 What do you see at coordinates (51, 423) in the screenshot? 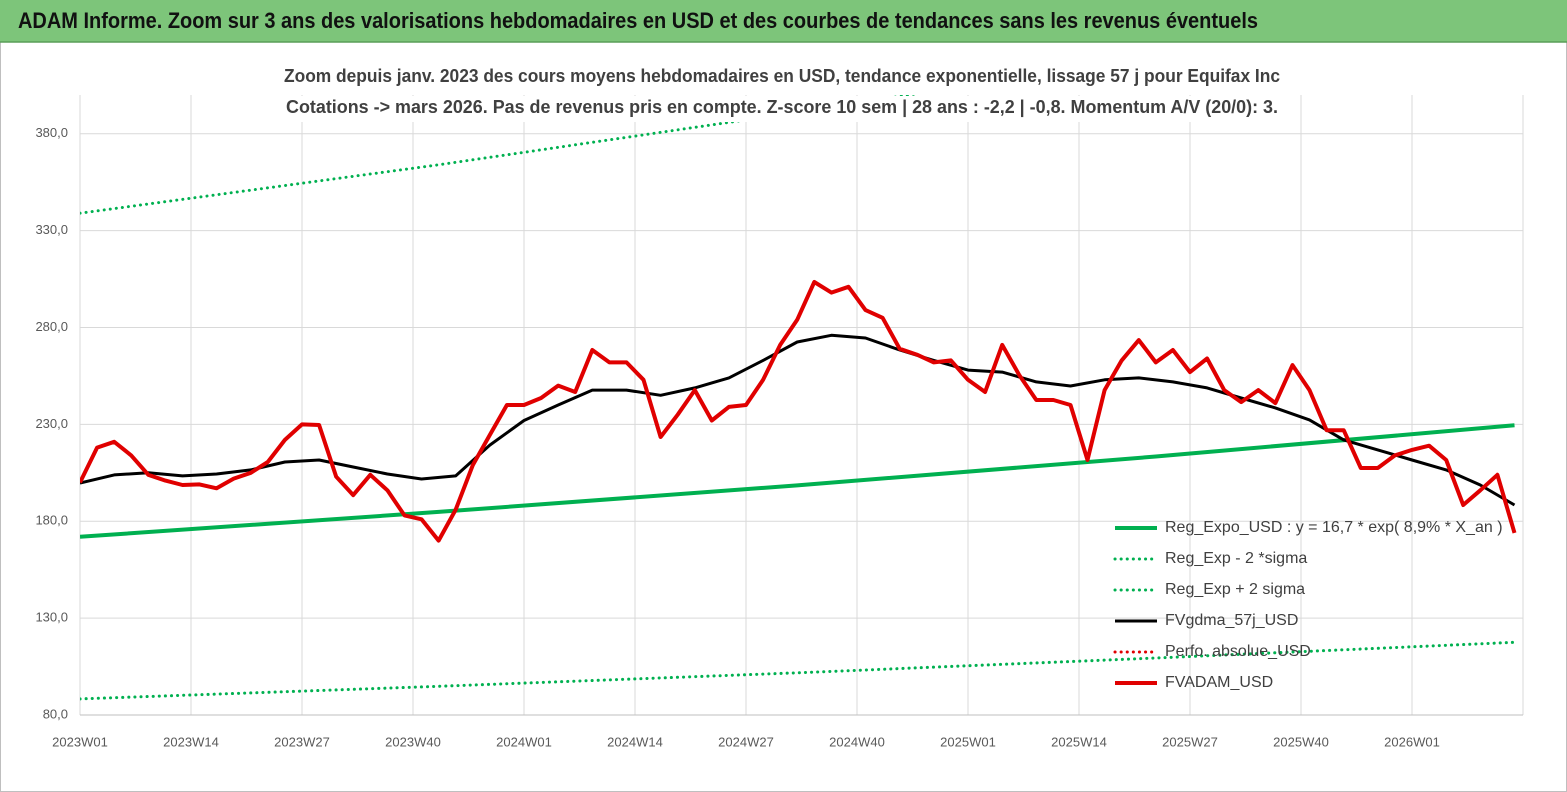
I see `y-tick-label: 230,0` at bounding box center [51, 423].